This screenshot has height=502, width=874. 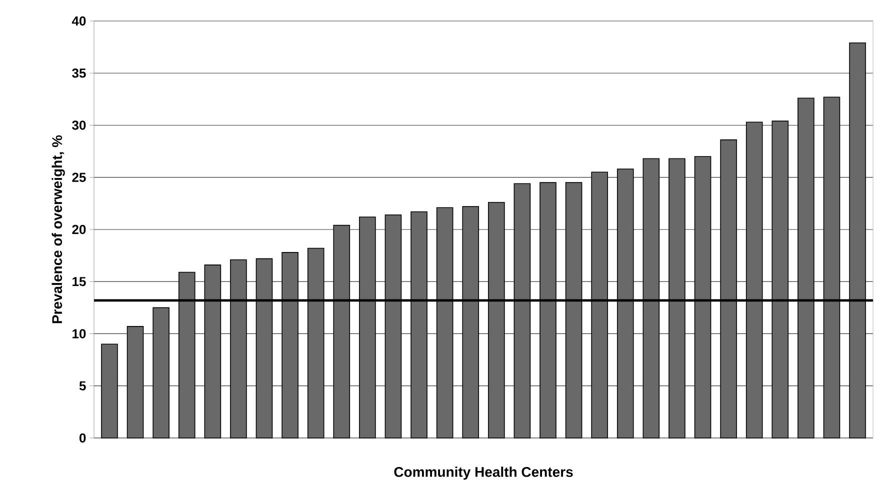 What do you see at coordinates (79, 333) in the screenshot?
I see `y-tick-label: 10` at bounding box center [79, 333].